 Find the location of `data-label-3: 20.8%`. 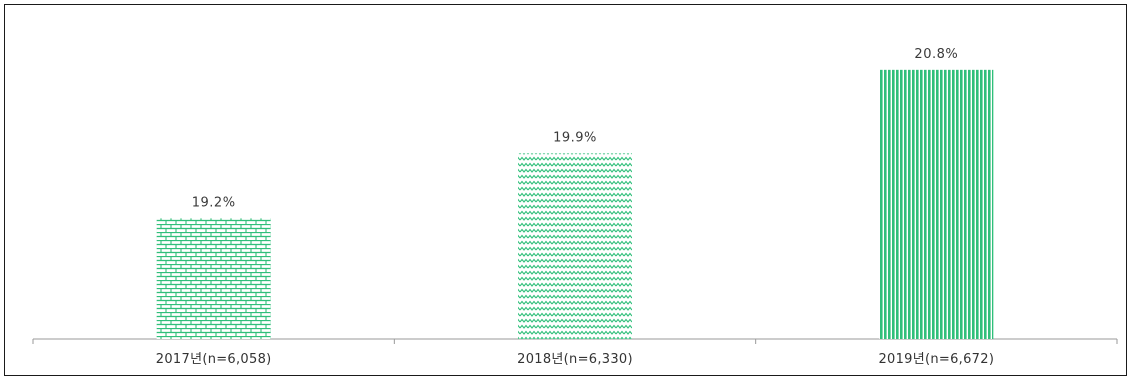

data-label-3: 20.8% is located at coordinates (936, 54).